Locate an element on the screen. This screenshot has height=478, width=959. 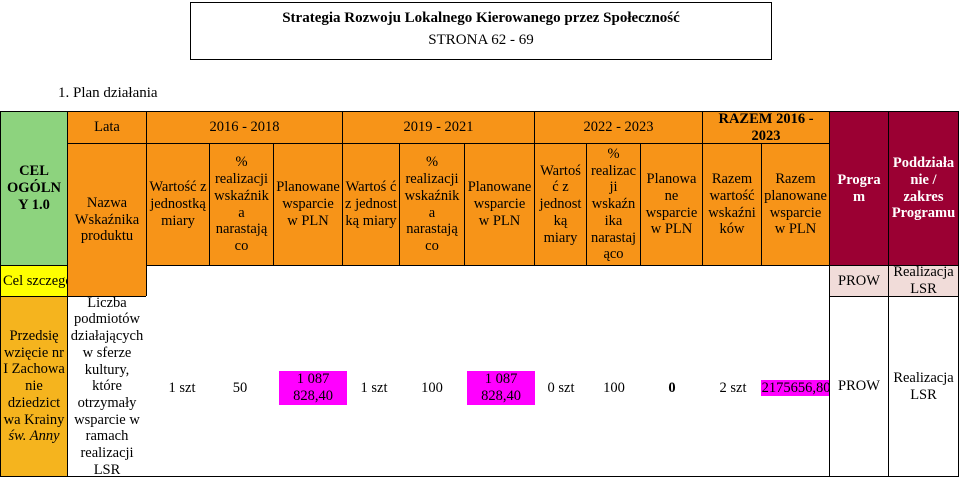
col-p2-wartosc-cell: Wartoś ć z jednost ką miary is located at coordinates (371, 204).